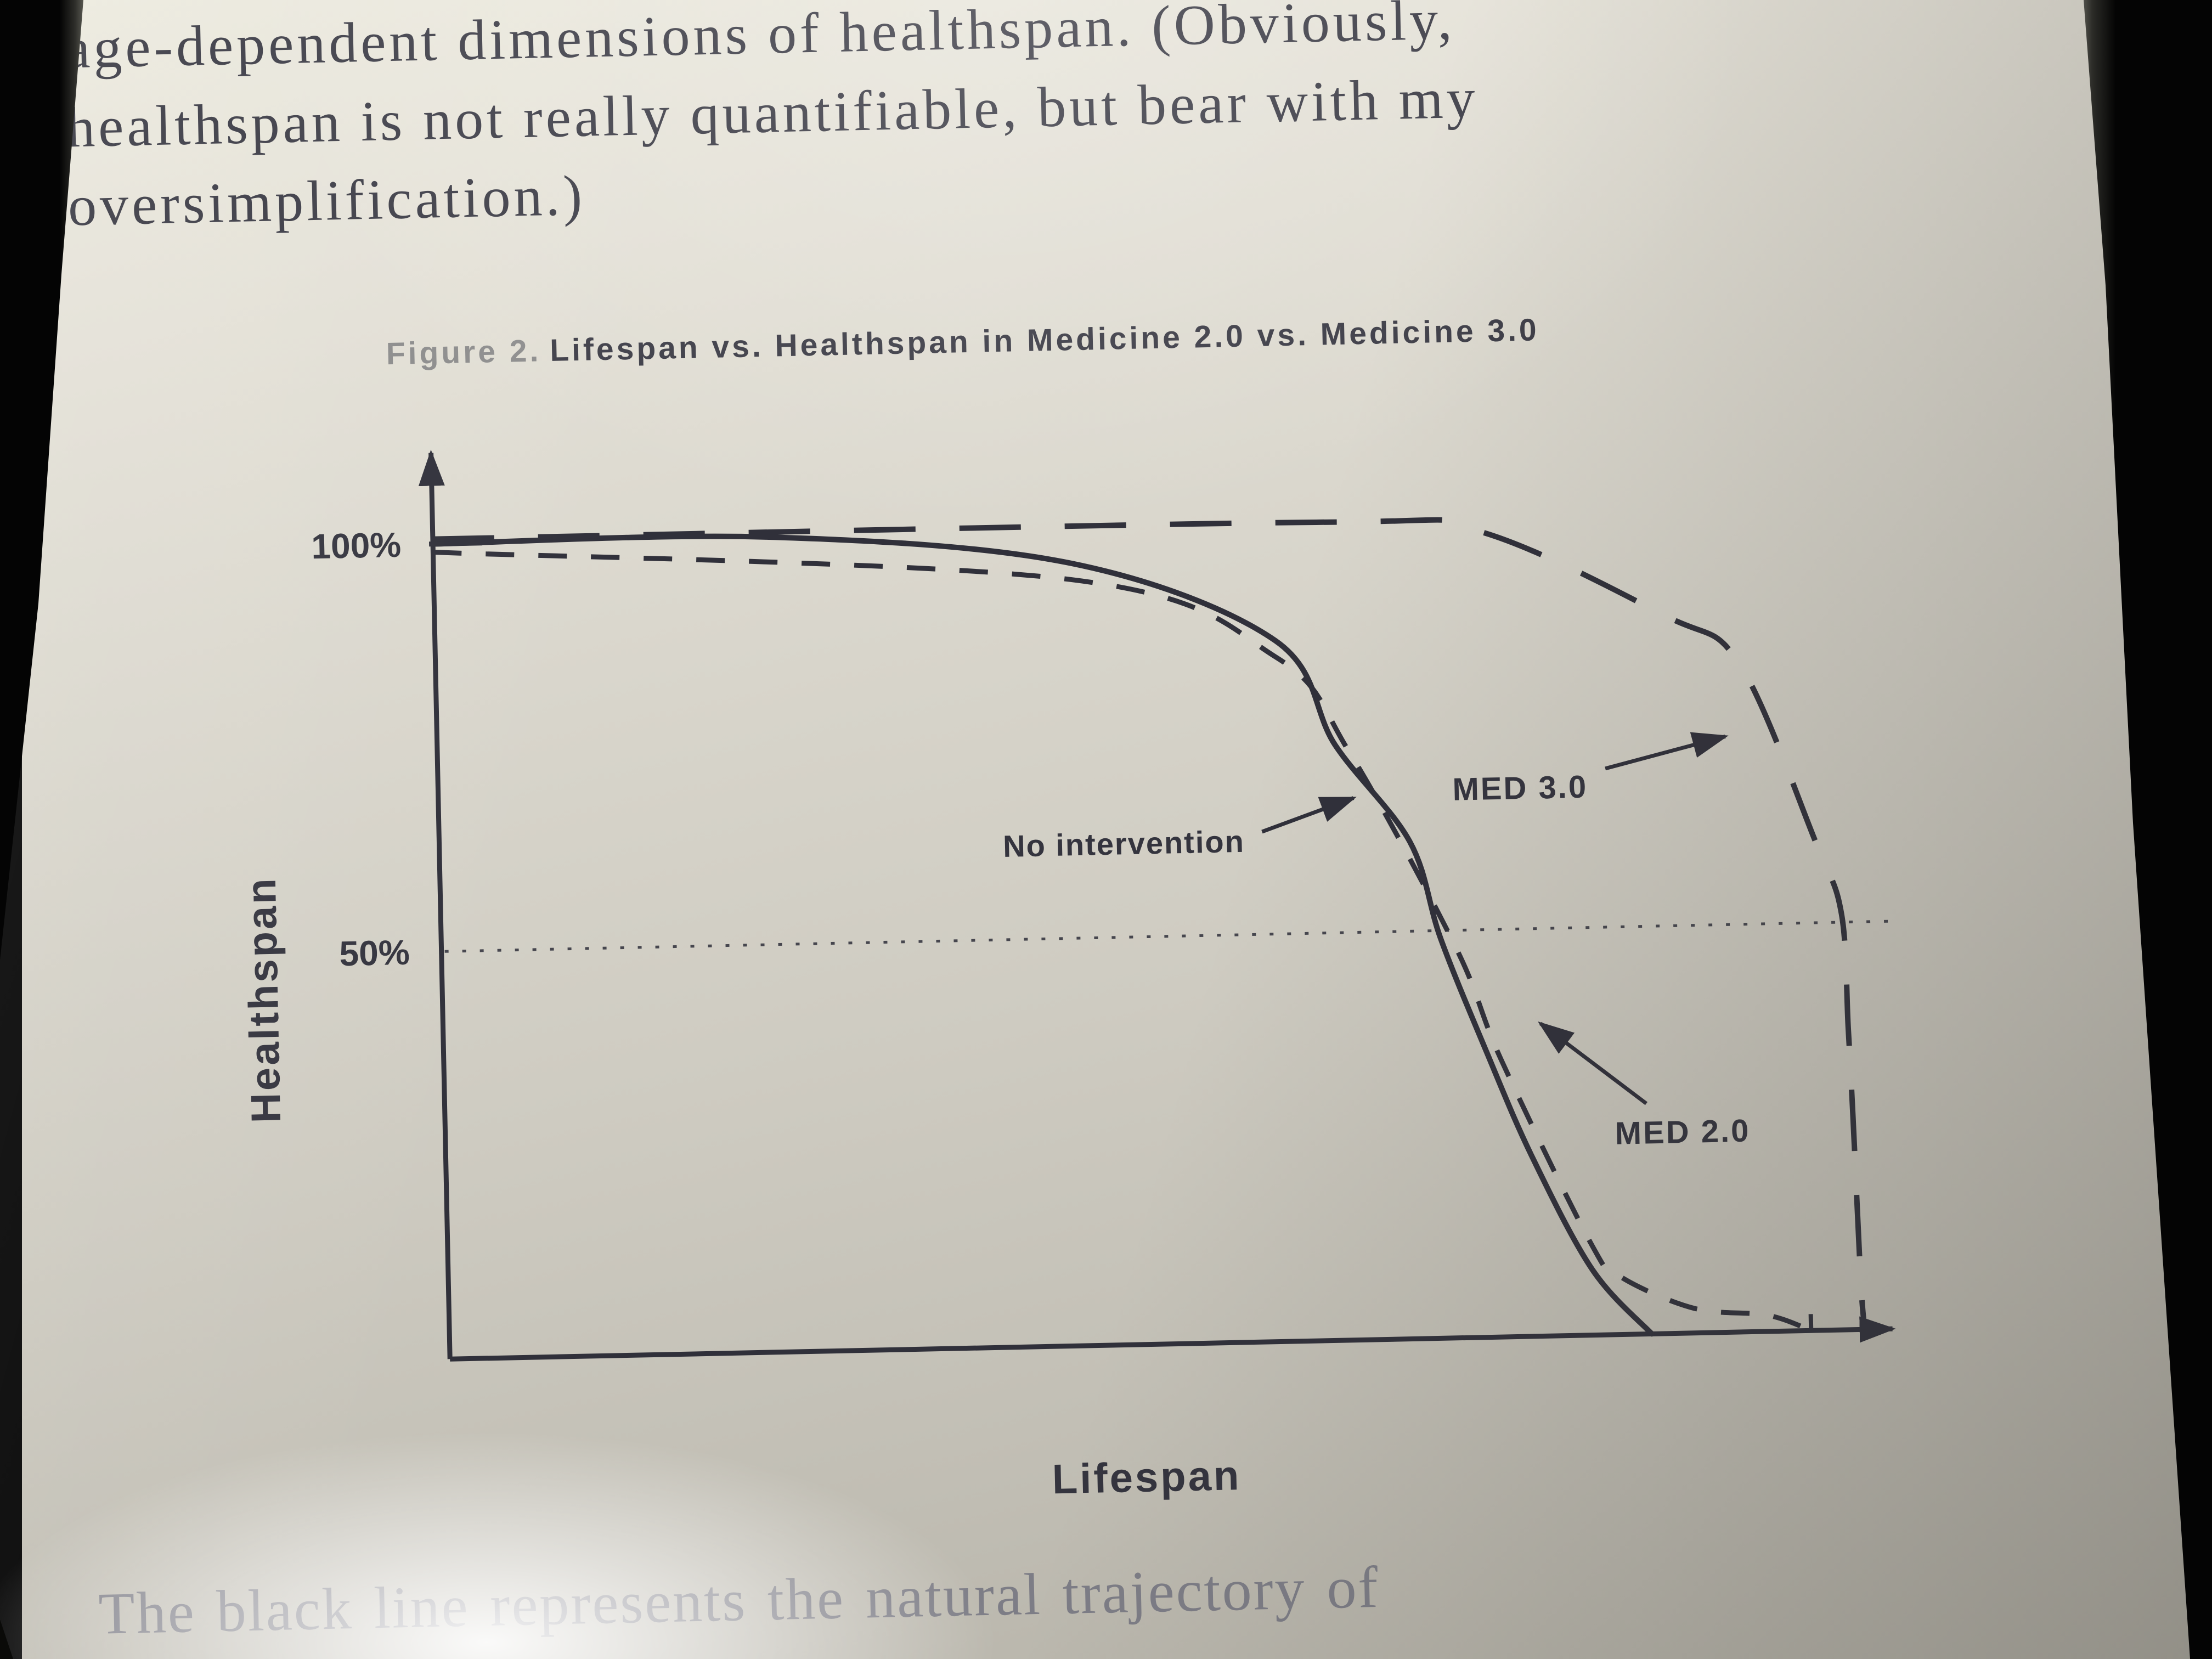 The height and width of the screenshot is (1659, 2212). Describe the element at coordinates (1520, 788) in the screenshot. I see `annotation-med-3-0: MED 3.0` at that location.